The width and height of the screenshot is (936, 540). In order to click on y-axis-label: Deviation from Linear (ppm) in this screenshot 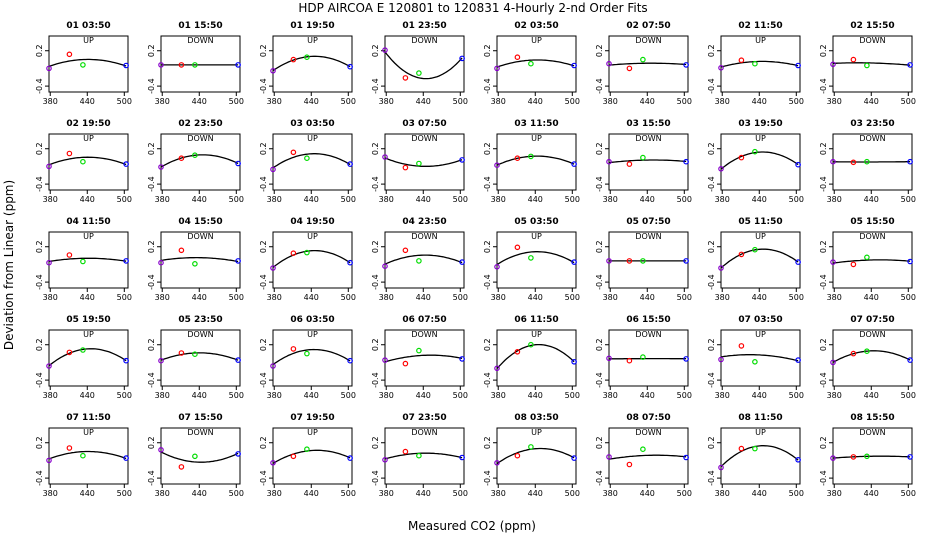, I will do `click(9, 265)`.